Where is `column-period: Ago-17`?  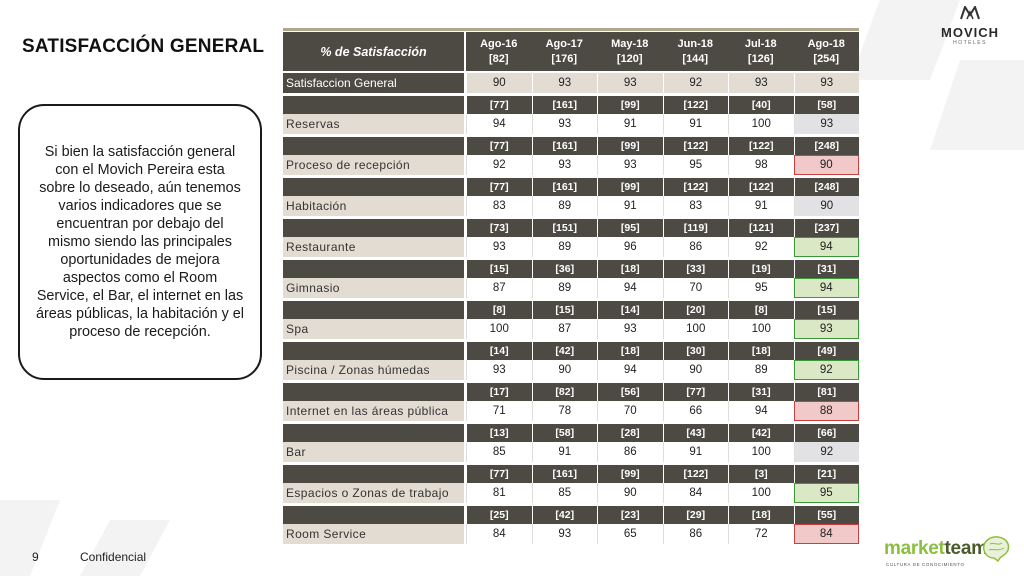
column-period: Ago-17 is located at coordinates (564, 43).